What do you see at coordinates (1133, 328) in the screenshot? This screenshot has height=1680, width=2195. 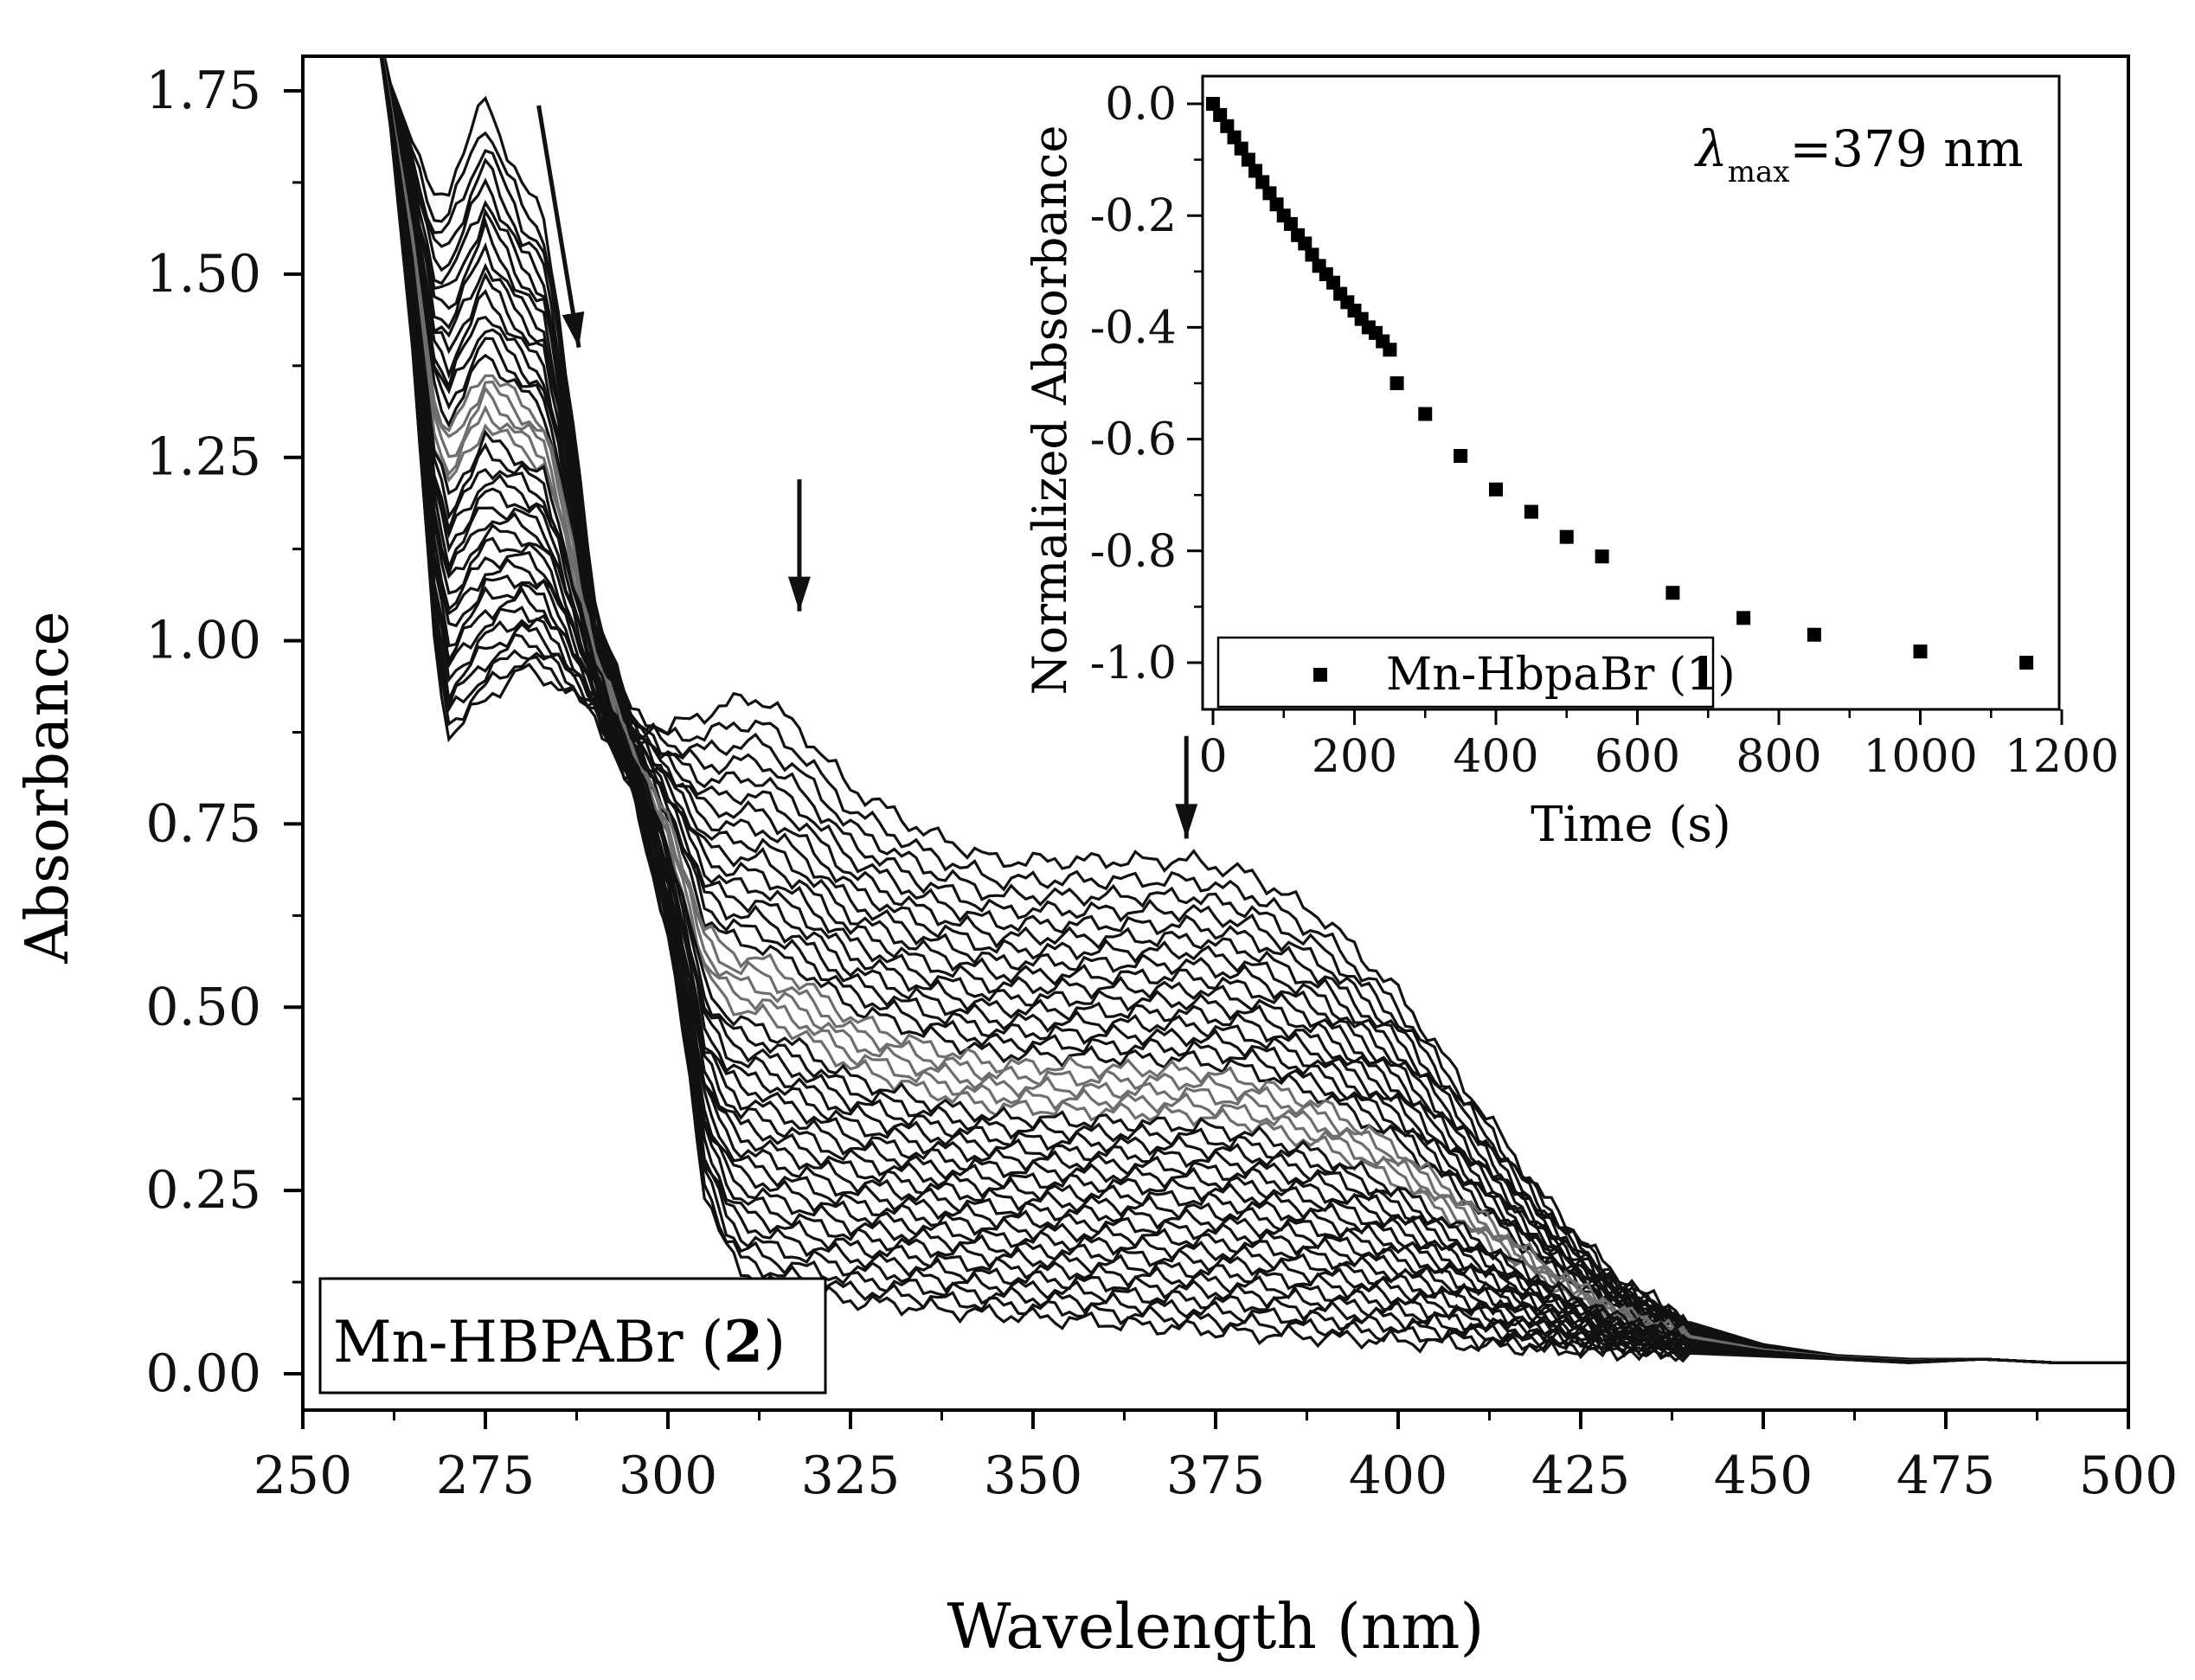 I see `inset-ytick-label: -0.4` at bounding box center [1133, 328].